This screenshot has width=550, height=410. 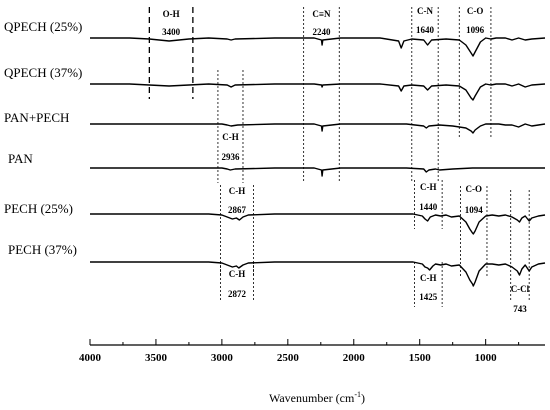 What do you see at coordinates (38, 208) in the screenshot?
I see `series-label: PECH (25%)` at bounding box center [38, 208].